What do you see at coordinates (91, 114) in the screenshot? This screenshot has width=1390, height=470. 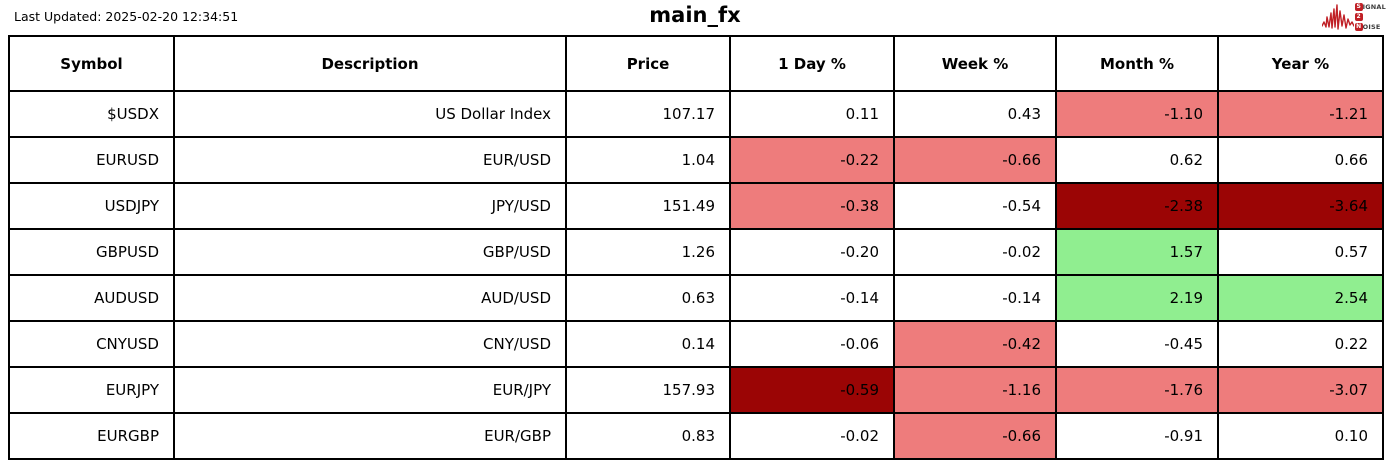 I see `symbol-cell: $USDX` at bounding box center [91, 114].